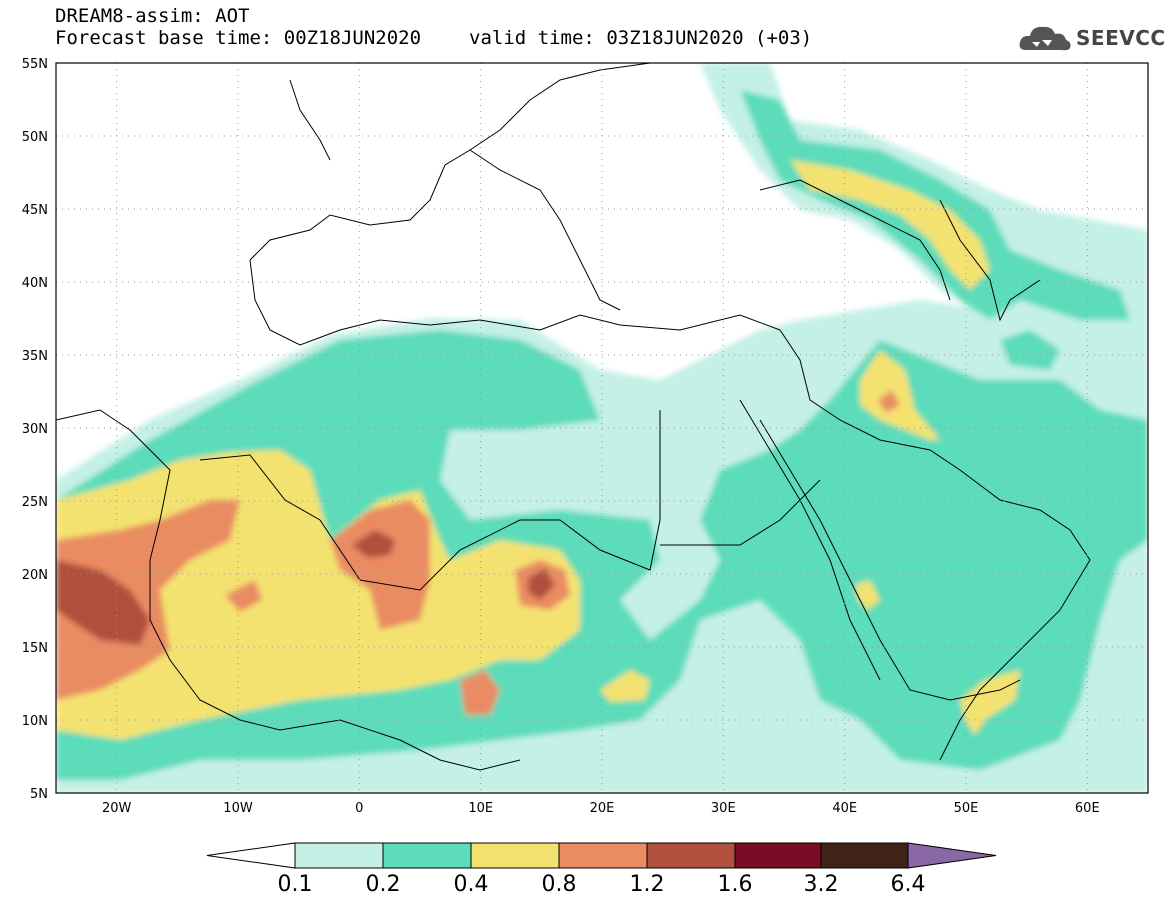  What do you see at coordinates (152, 16) in the screenshot?
I see `map-title: DREAM8-assim: AOT` at bounding box center [152, 16].